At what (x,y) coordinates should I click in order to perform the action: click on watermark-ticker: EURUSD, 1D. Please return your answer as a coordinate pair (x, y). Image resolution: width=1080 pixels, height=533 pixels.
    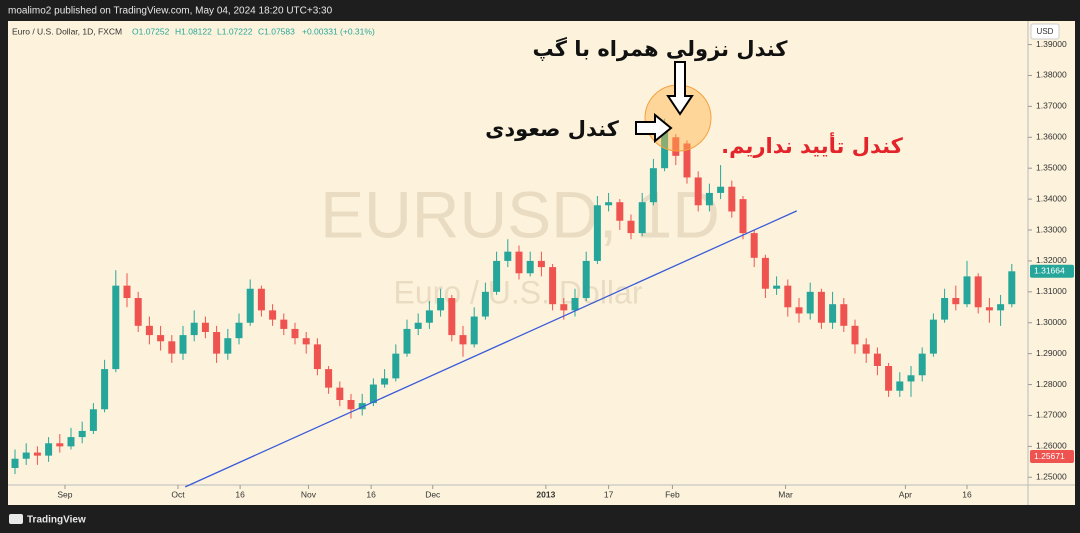
    Looking at the image, I should click on (520, 214).